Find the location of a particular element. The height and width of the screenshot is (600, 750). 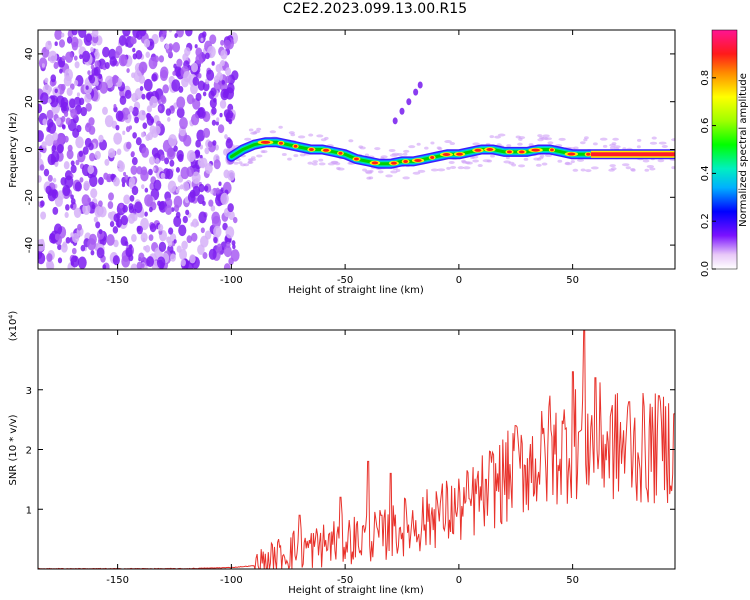

snr-y-tick-label: 3 is located at coordinates (29, 391).